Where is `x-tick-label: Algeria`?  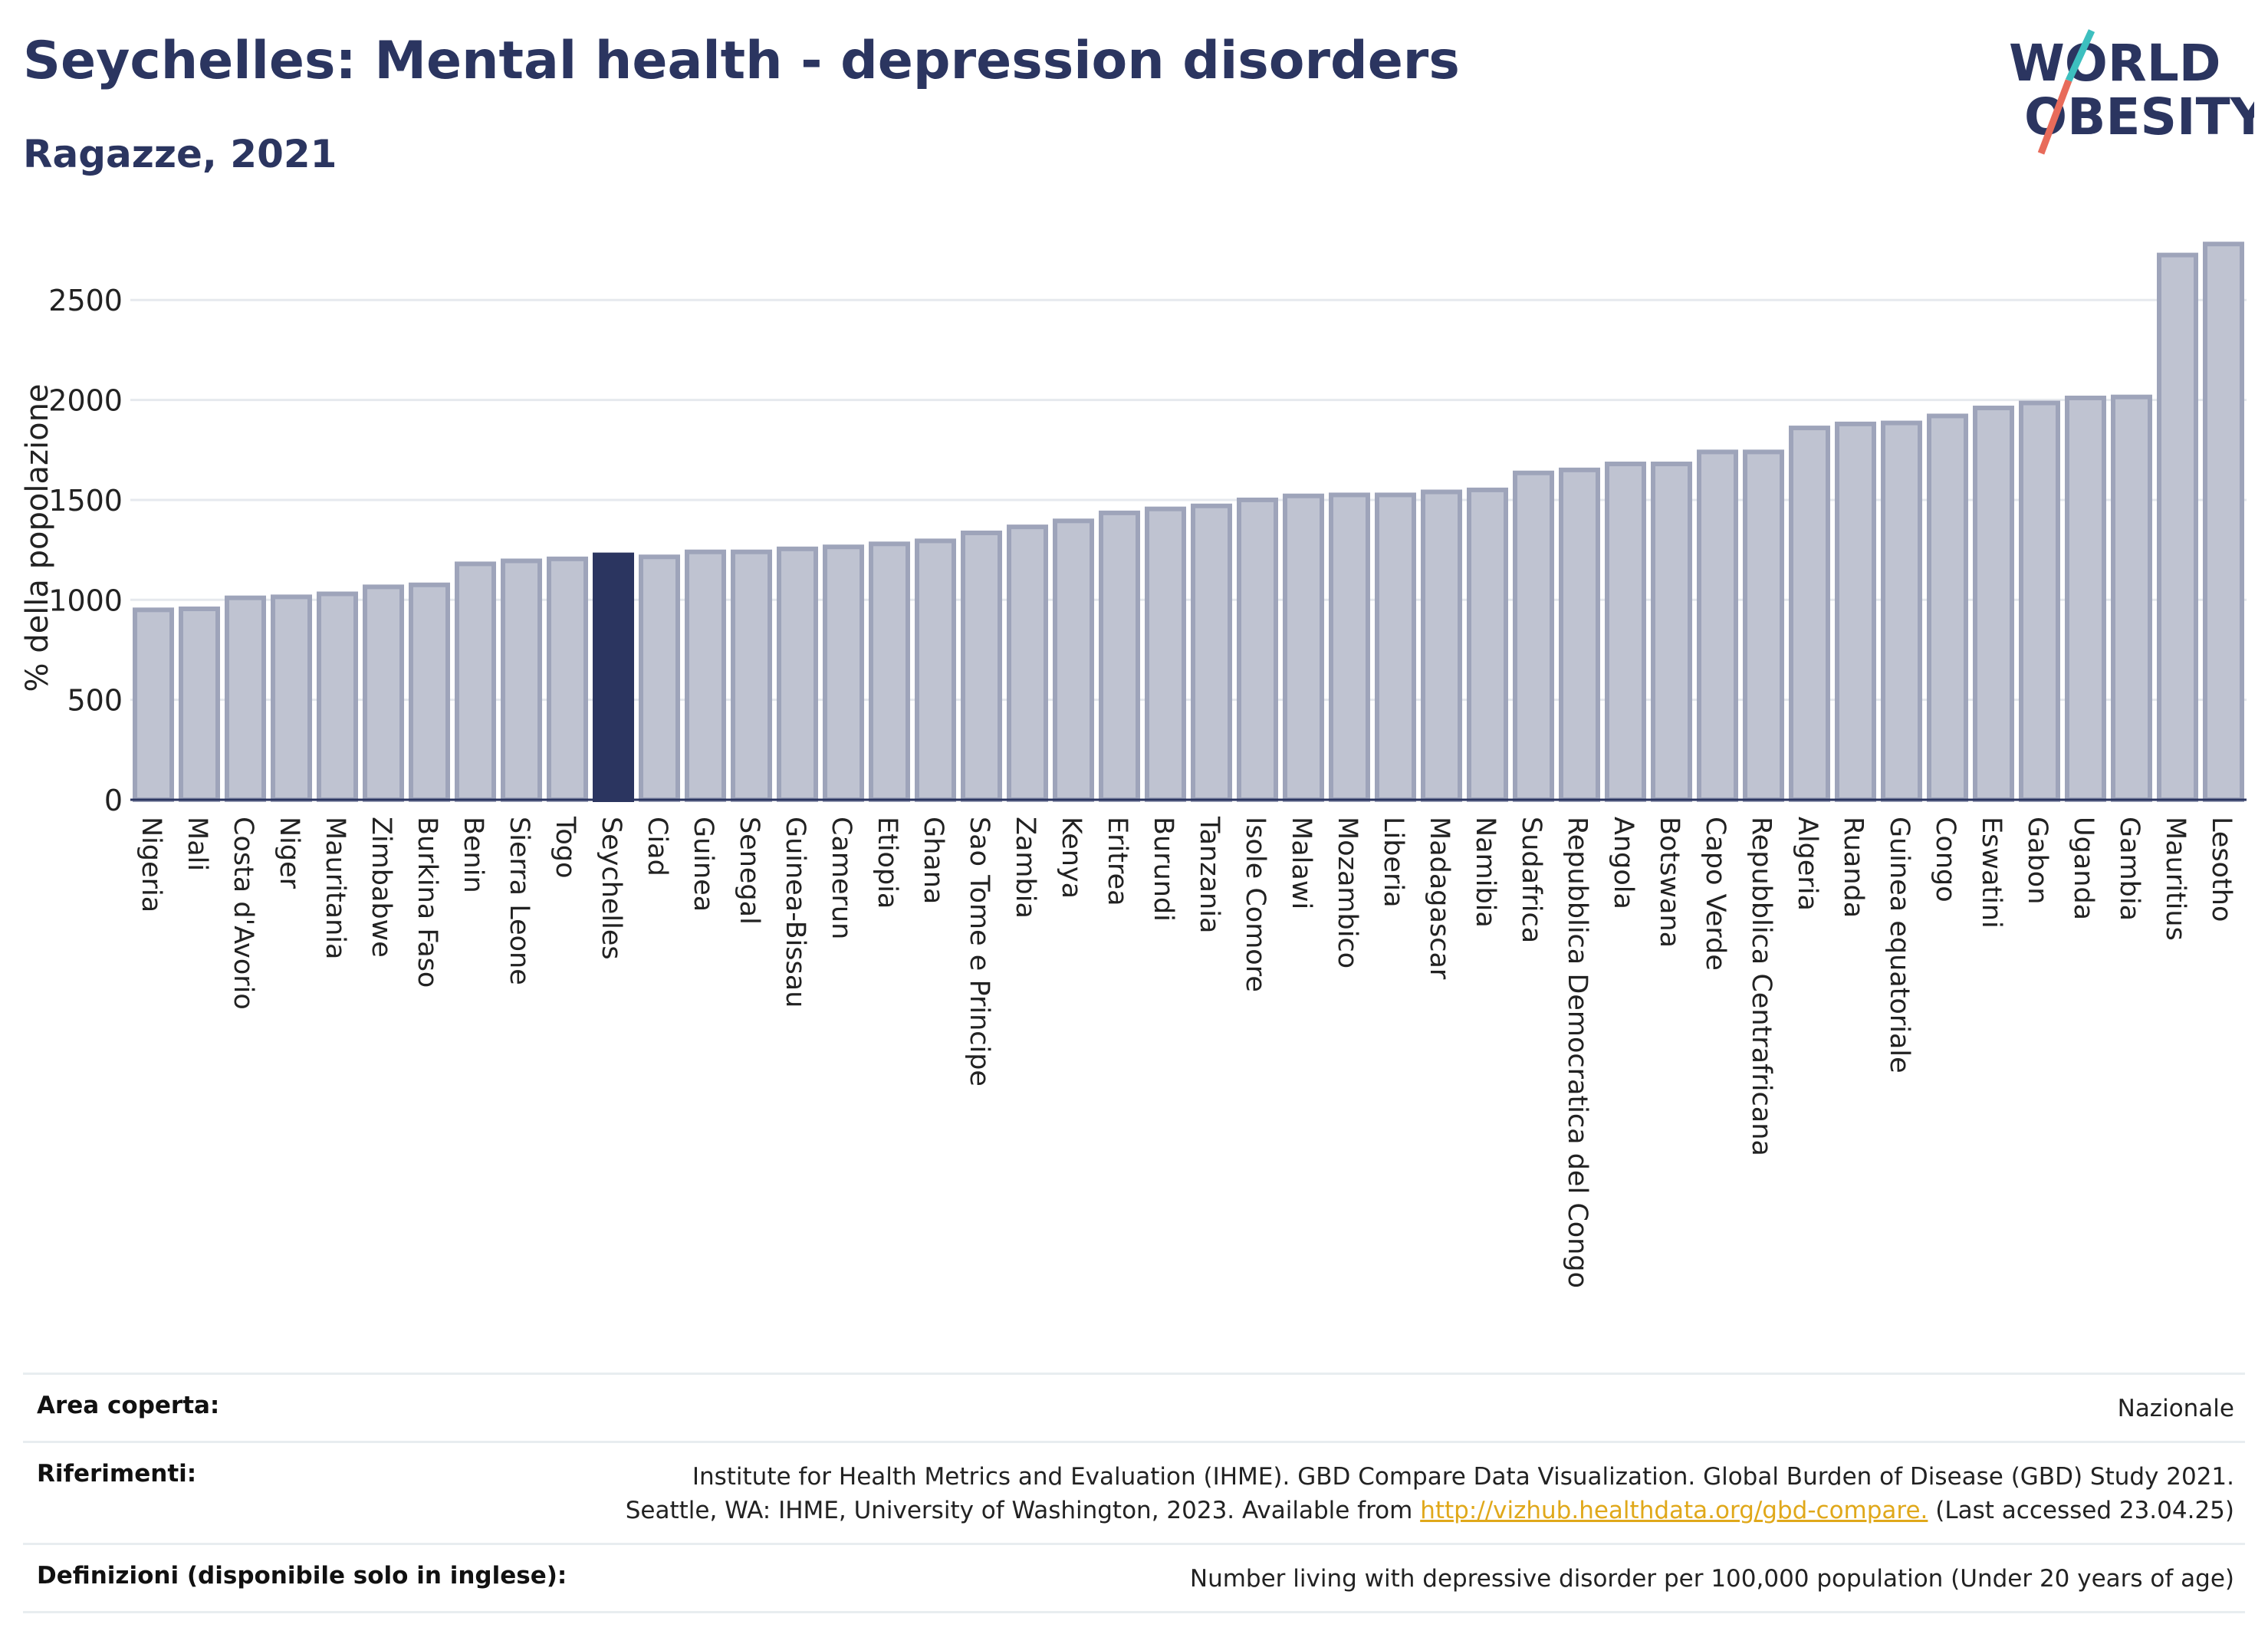
x-tick-label: Algeria is located at coordinates (1807, 864).